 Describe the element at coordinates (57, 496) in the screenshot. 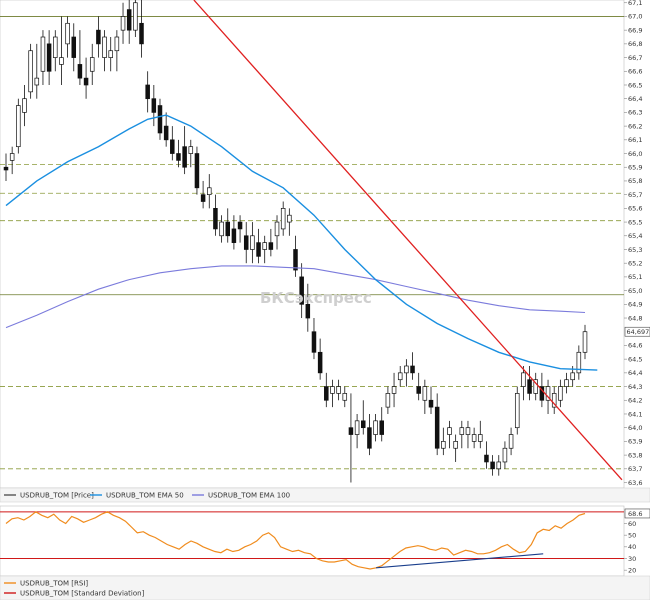

I see `legend-entry: USDRUB_TOM [Price]` at that location.